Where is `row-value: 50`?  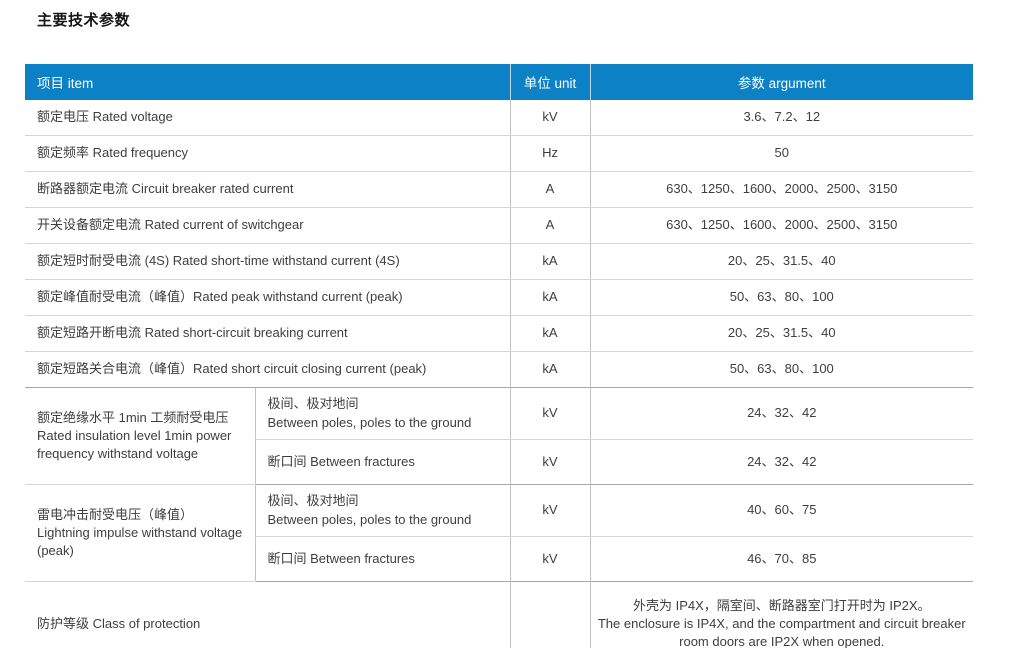 row-value: 50 is located at coordinates (782, 153).